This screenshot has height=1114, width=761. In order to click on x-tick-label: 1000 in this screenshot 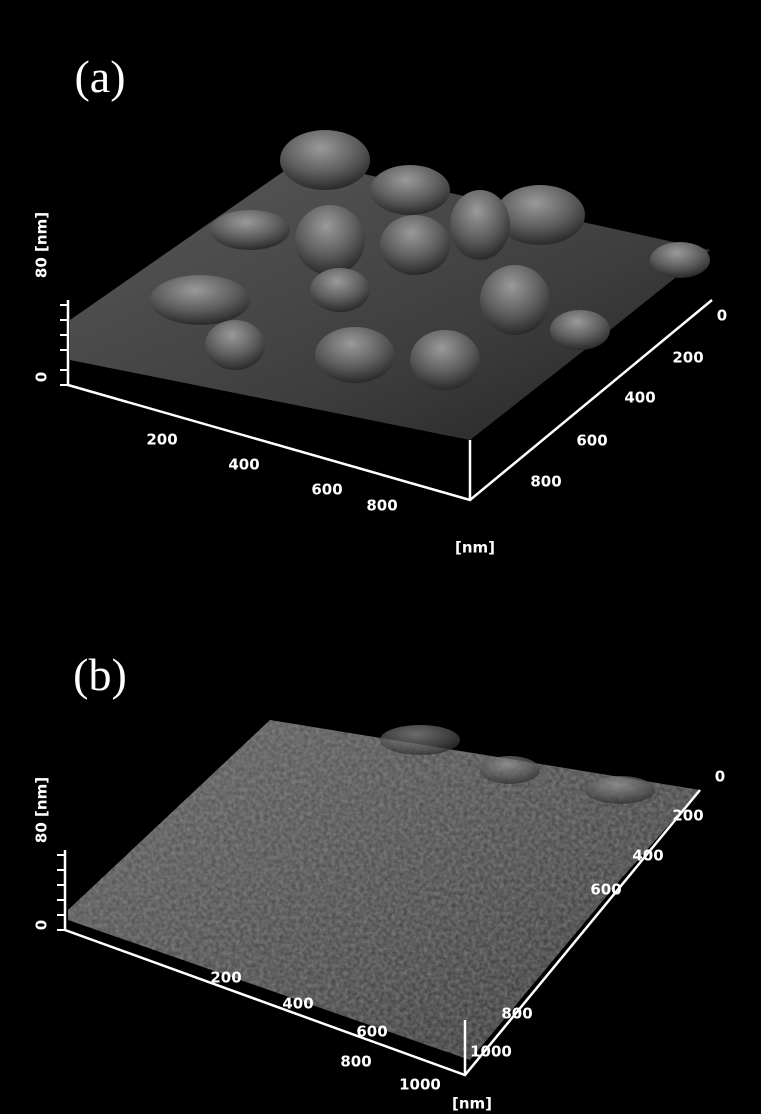, I will do `click(420, 1085)`.